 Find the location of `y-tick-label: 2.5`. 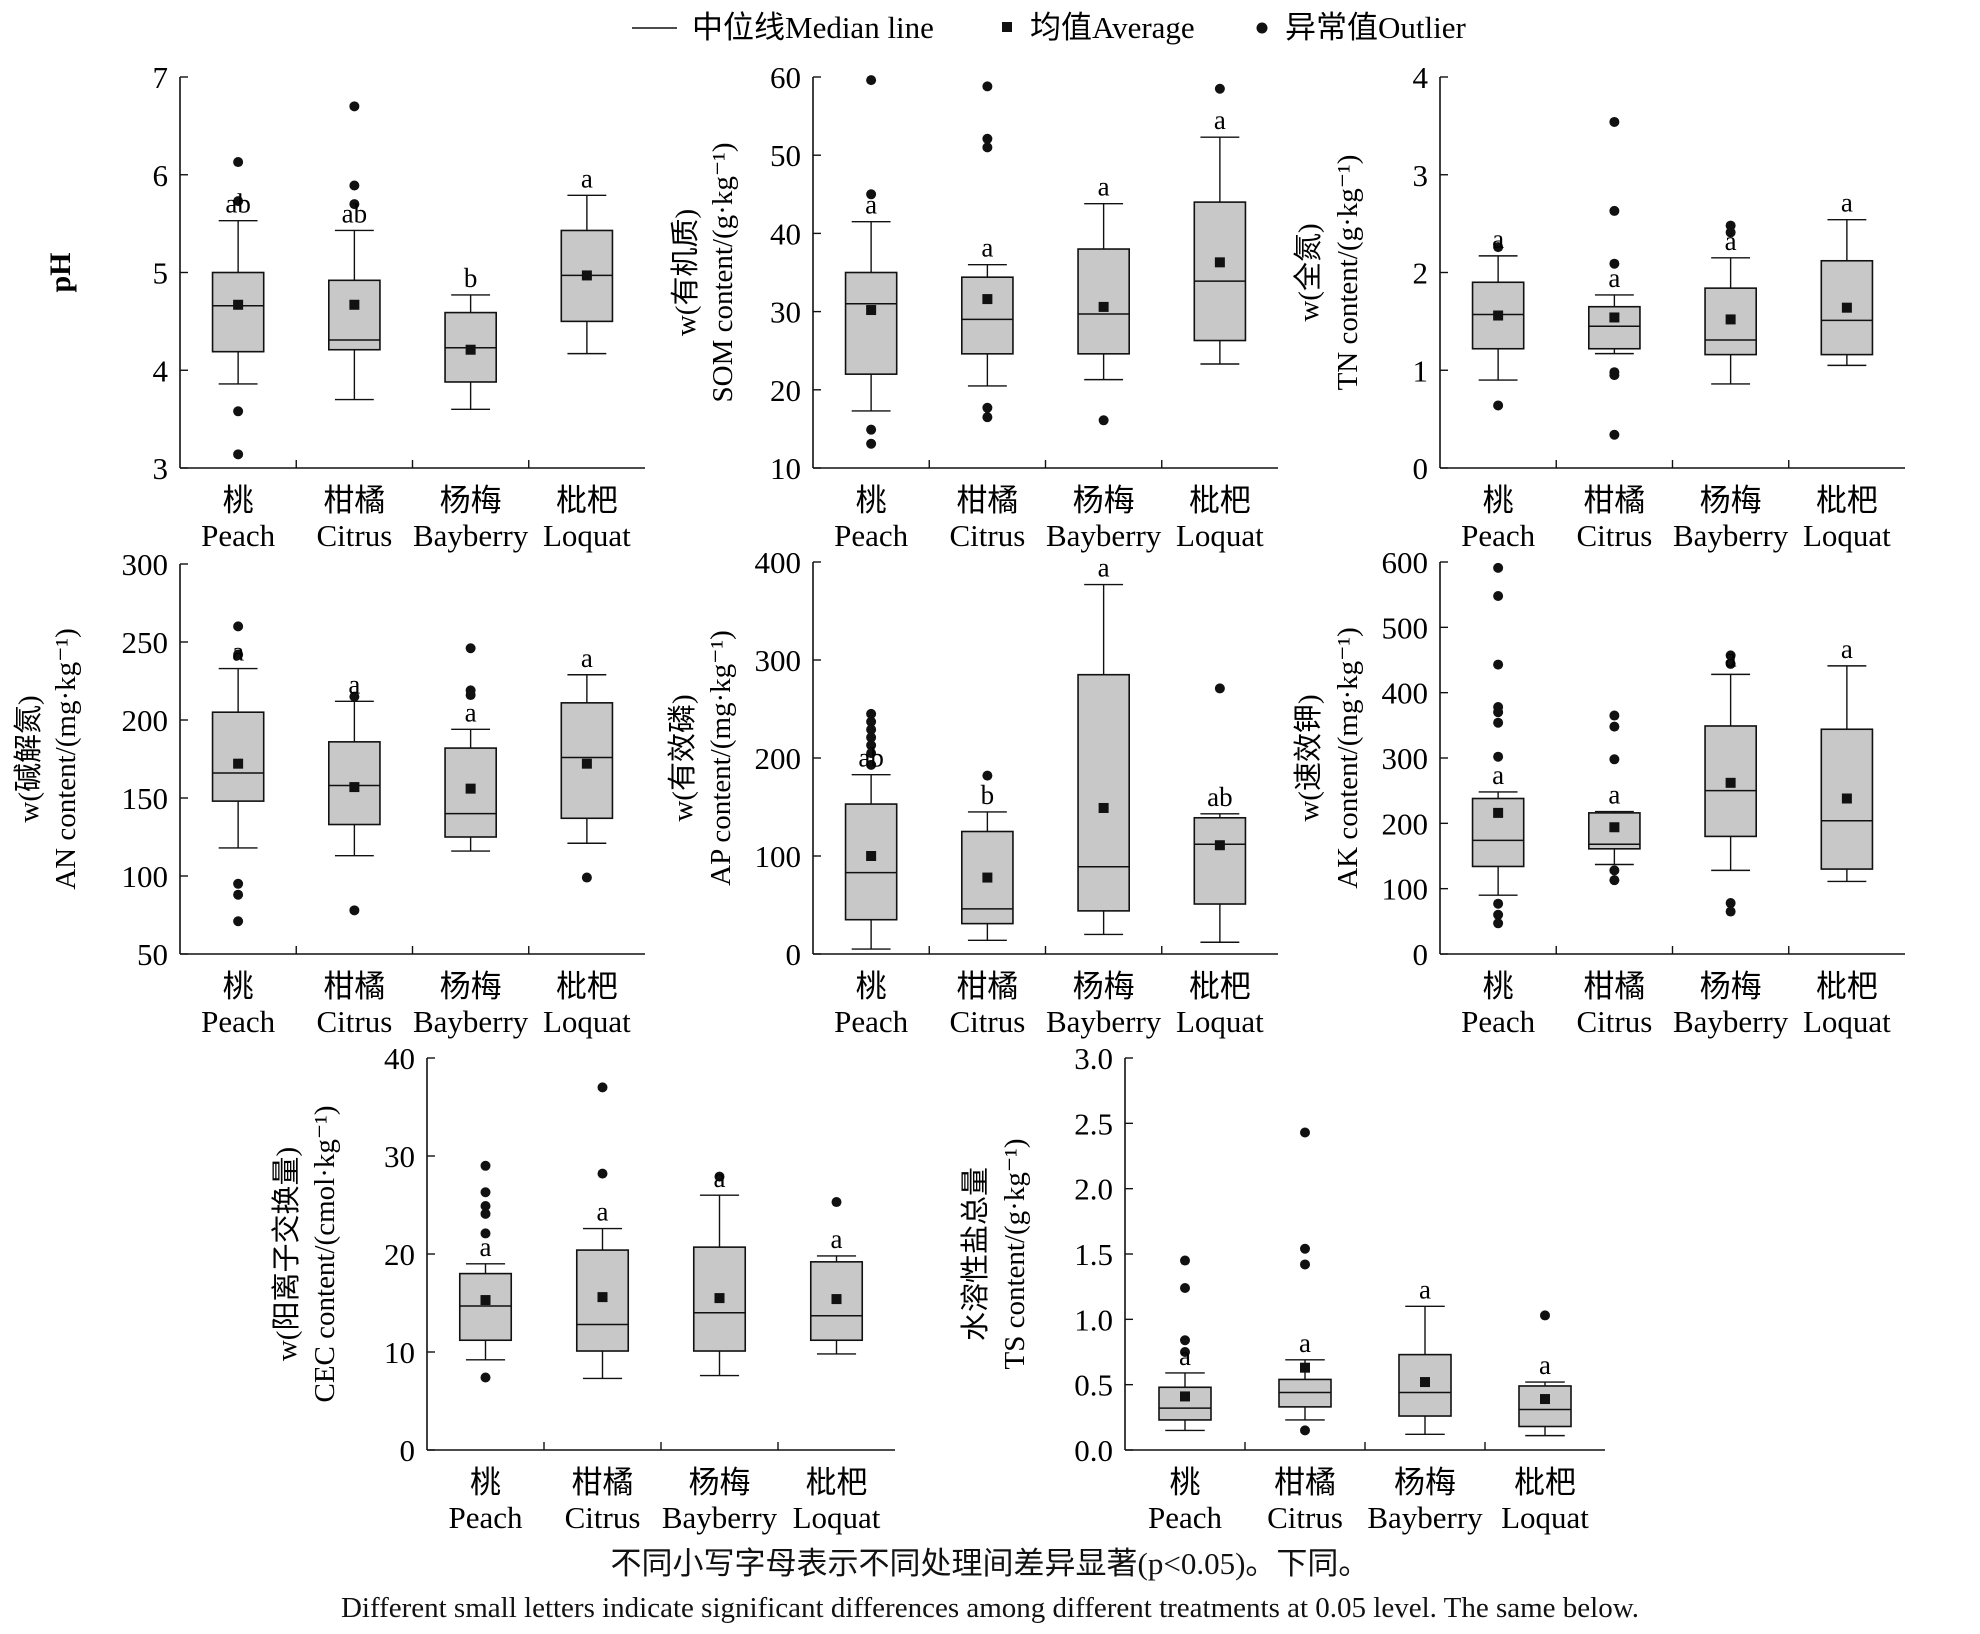

y-tick-label: 2.5 is located at coordinates (1093, 1123).